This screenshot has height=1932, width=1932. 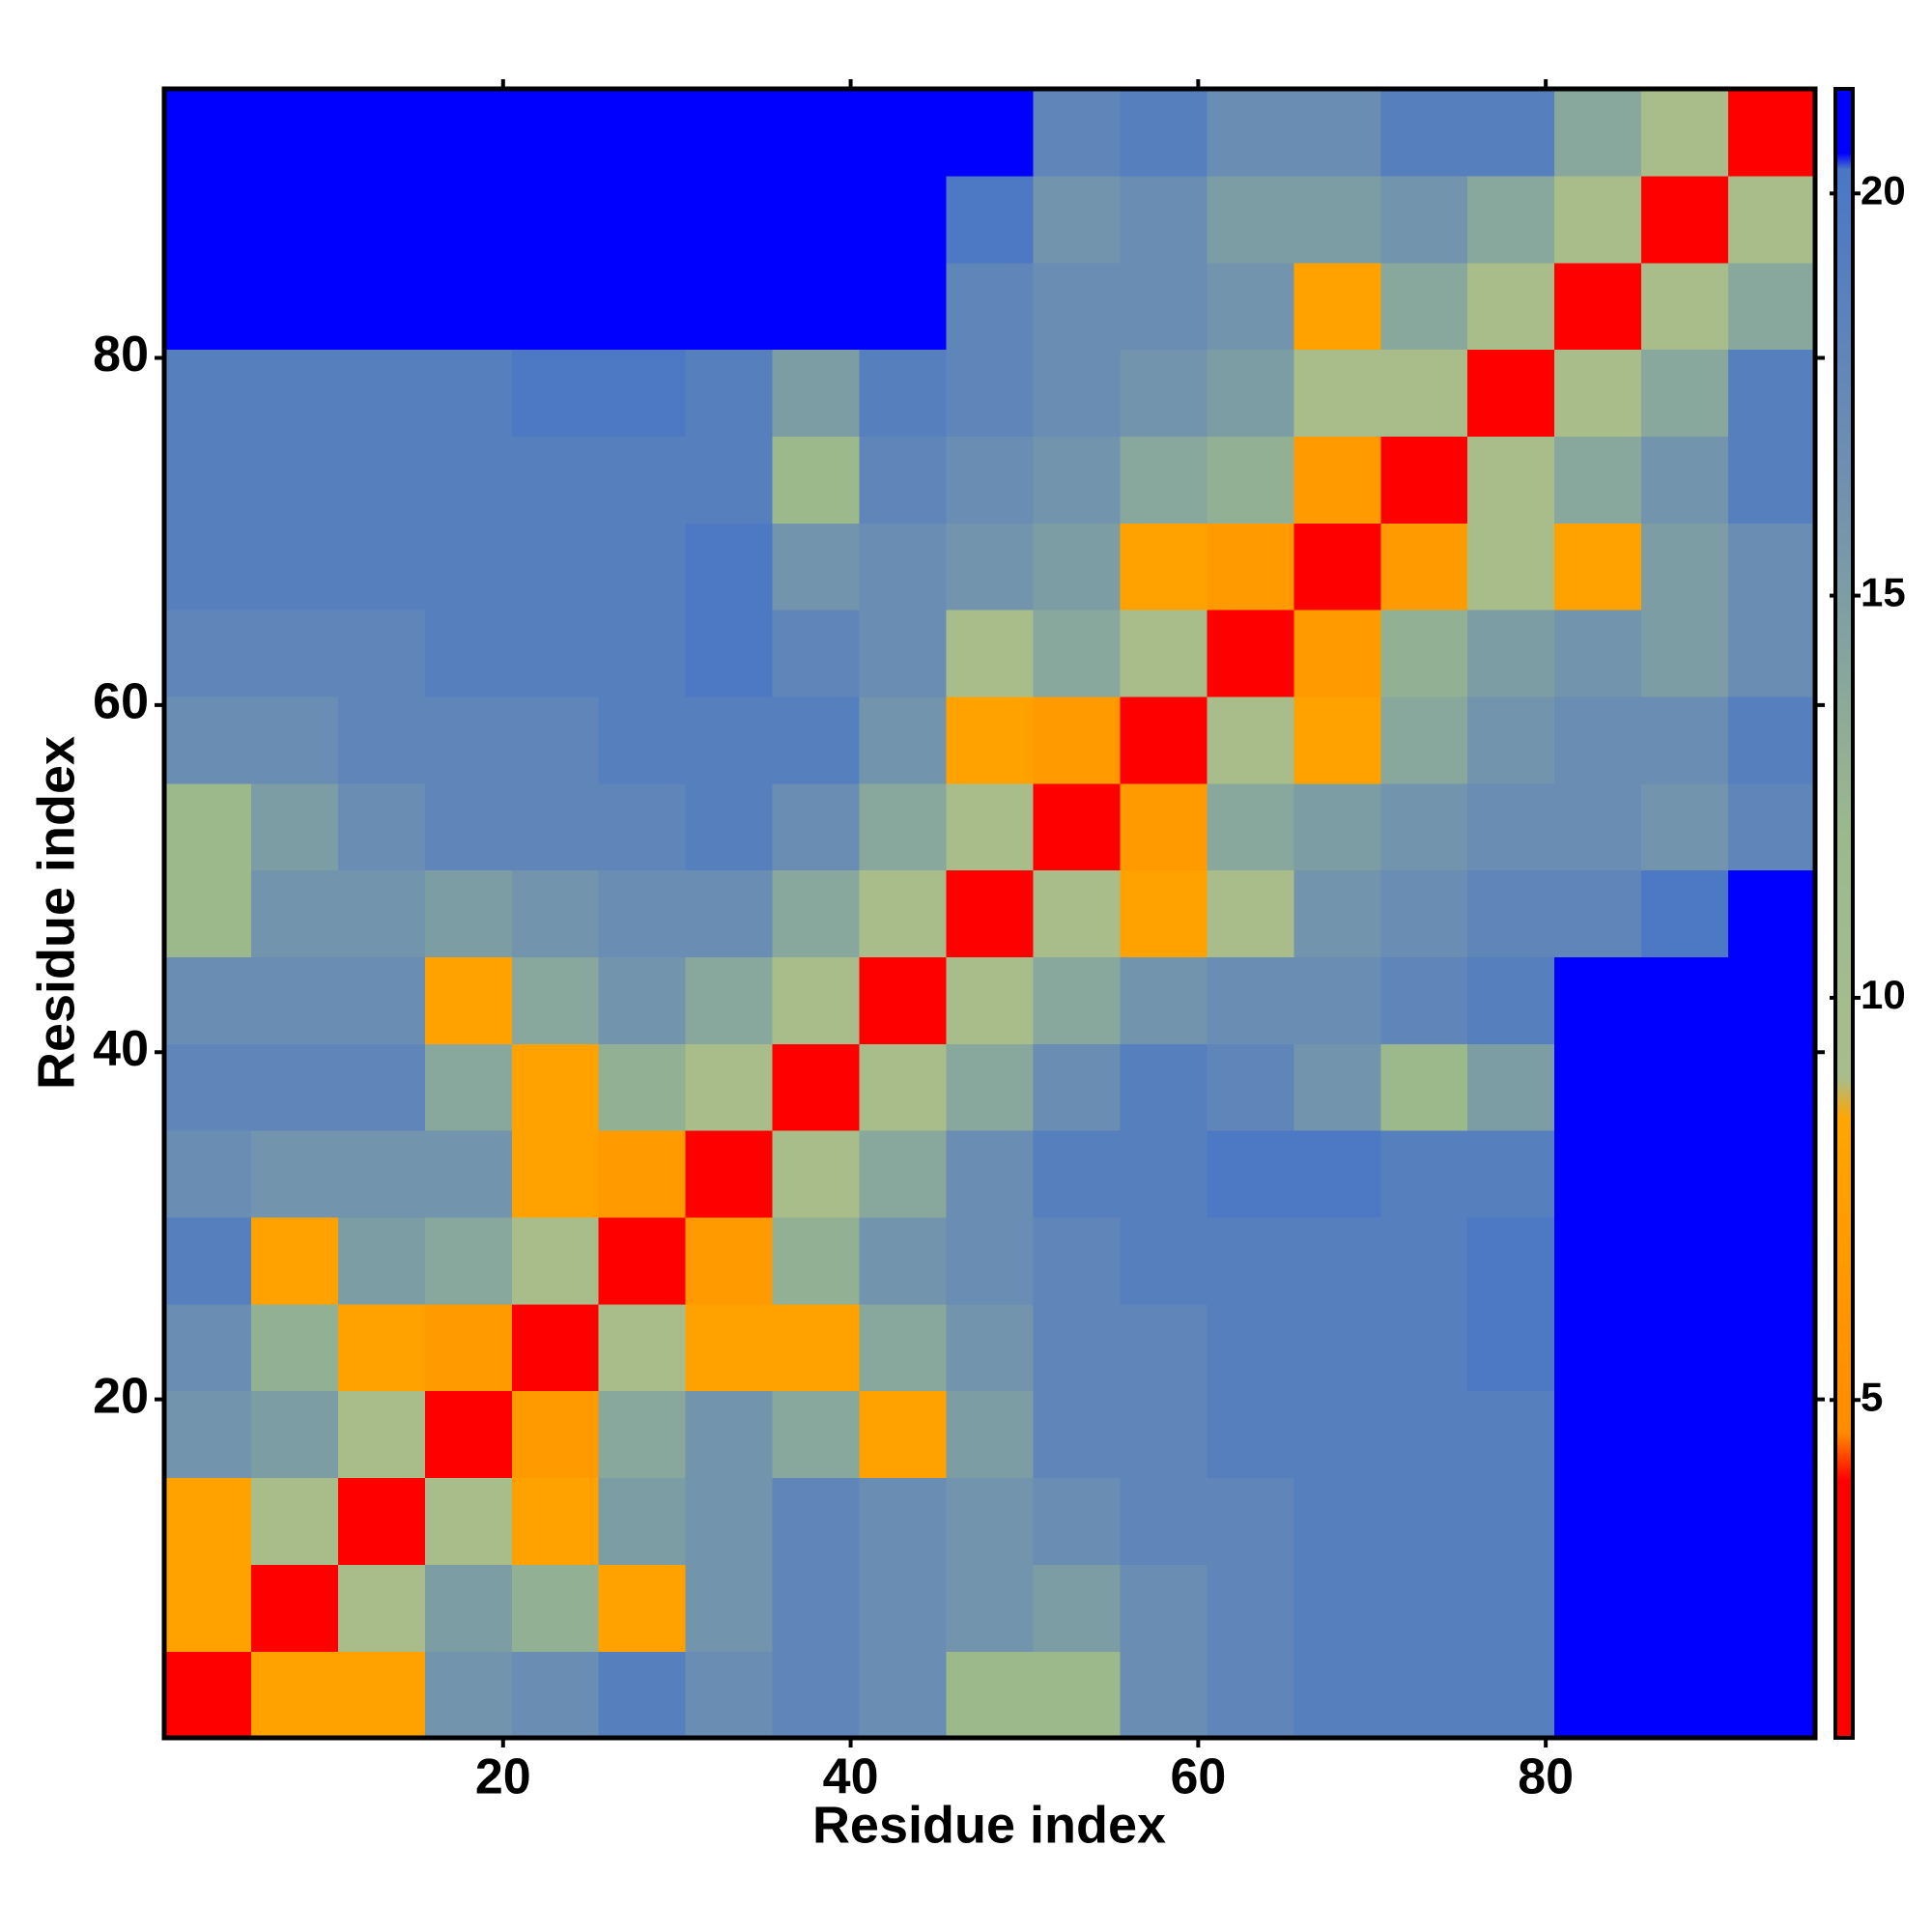 What do you see at coordinates (1546, 1777) in the screenshot?
I see `x-tick-label: 80` at bounding box center [1546, 1777].